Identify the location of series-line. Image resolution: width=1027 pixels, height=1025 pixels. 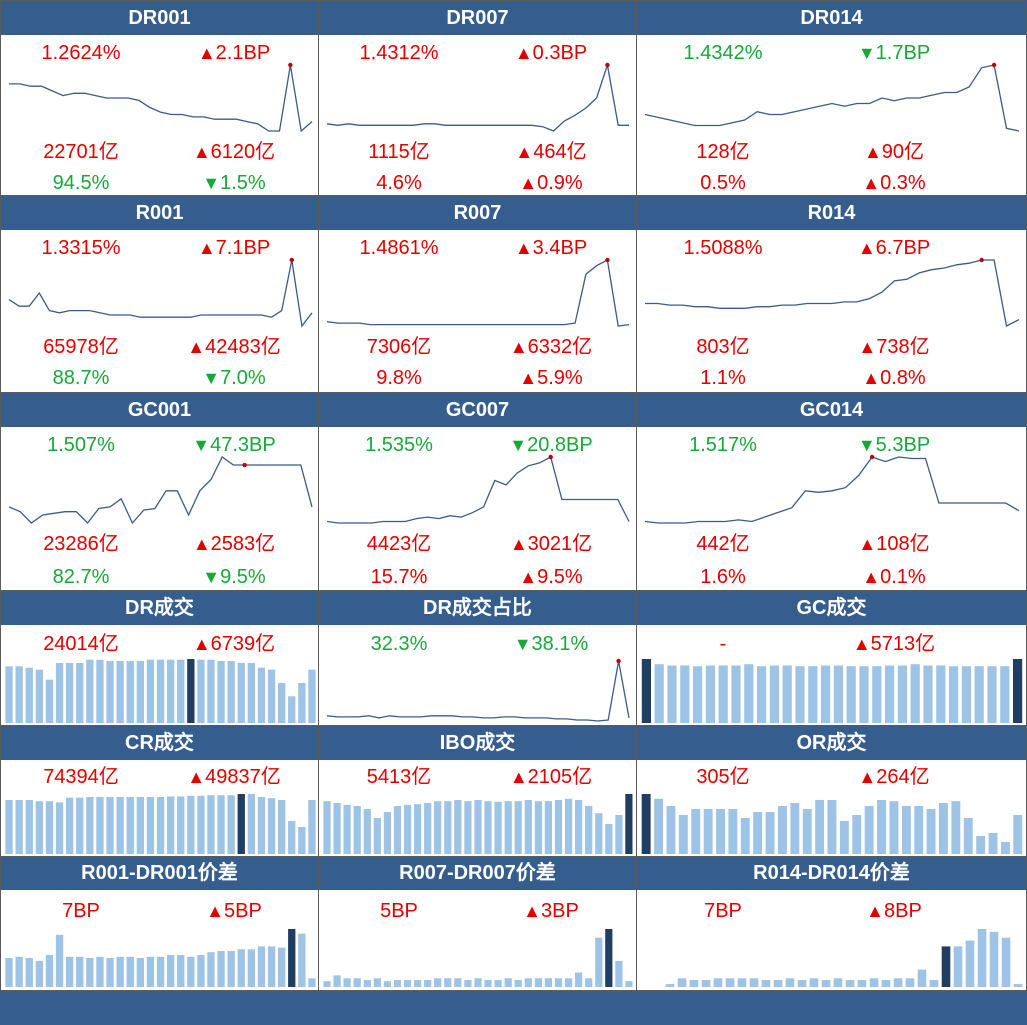
(160, 490).